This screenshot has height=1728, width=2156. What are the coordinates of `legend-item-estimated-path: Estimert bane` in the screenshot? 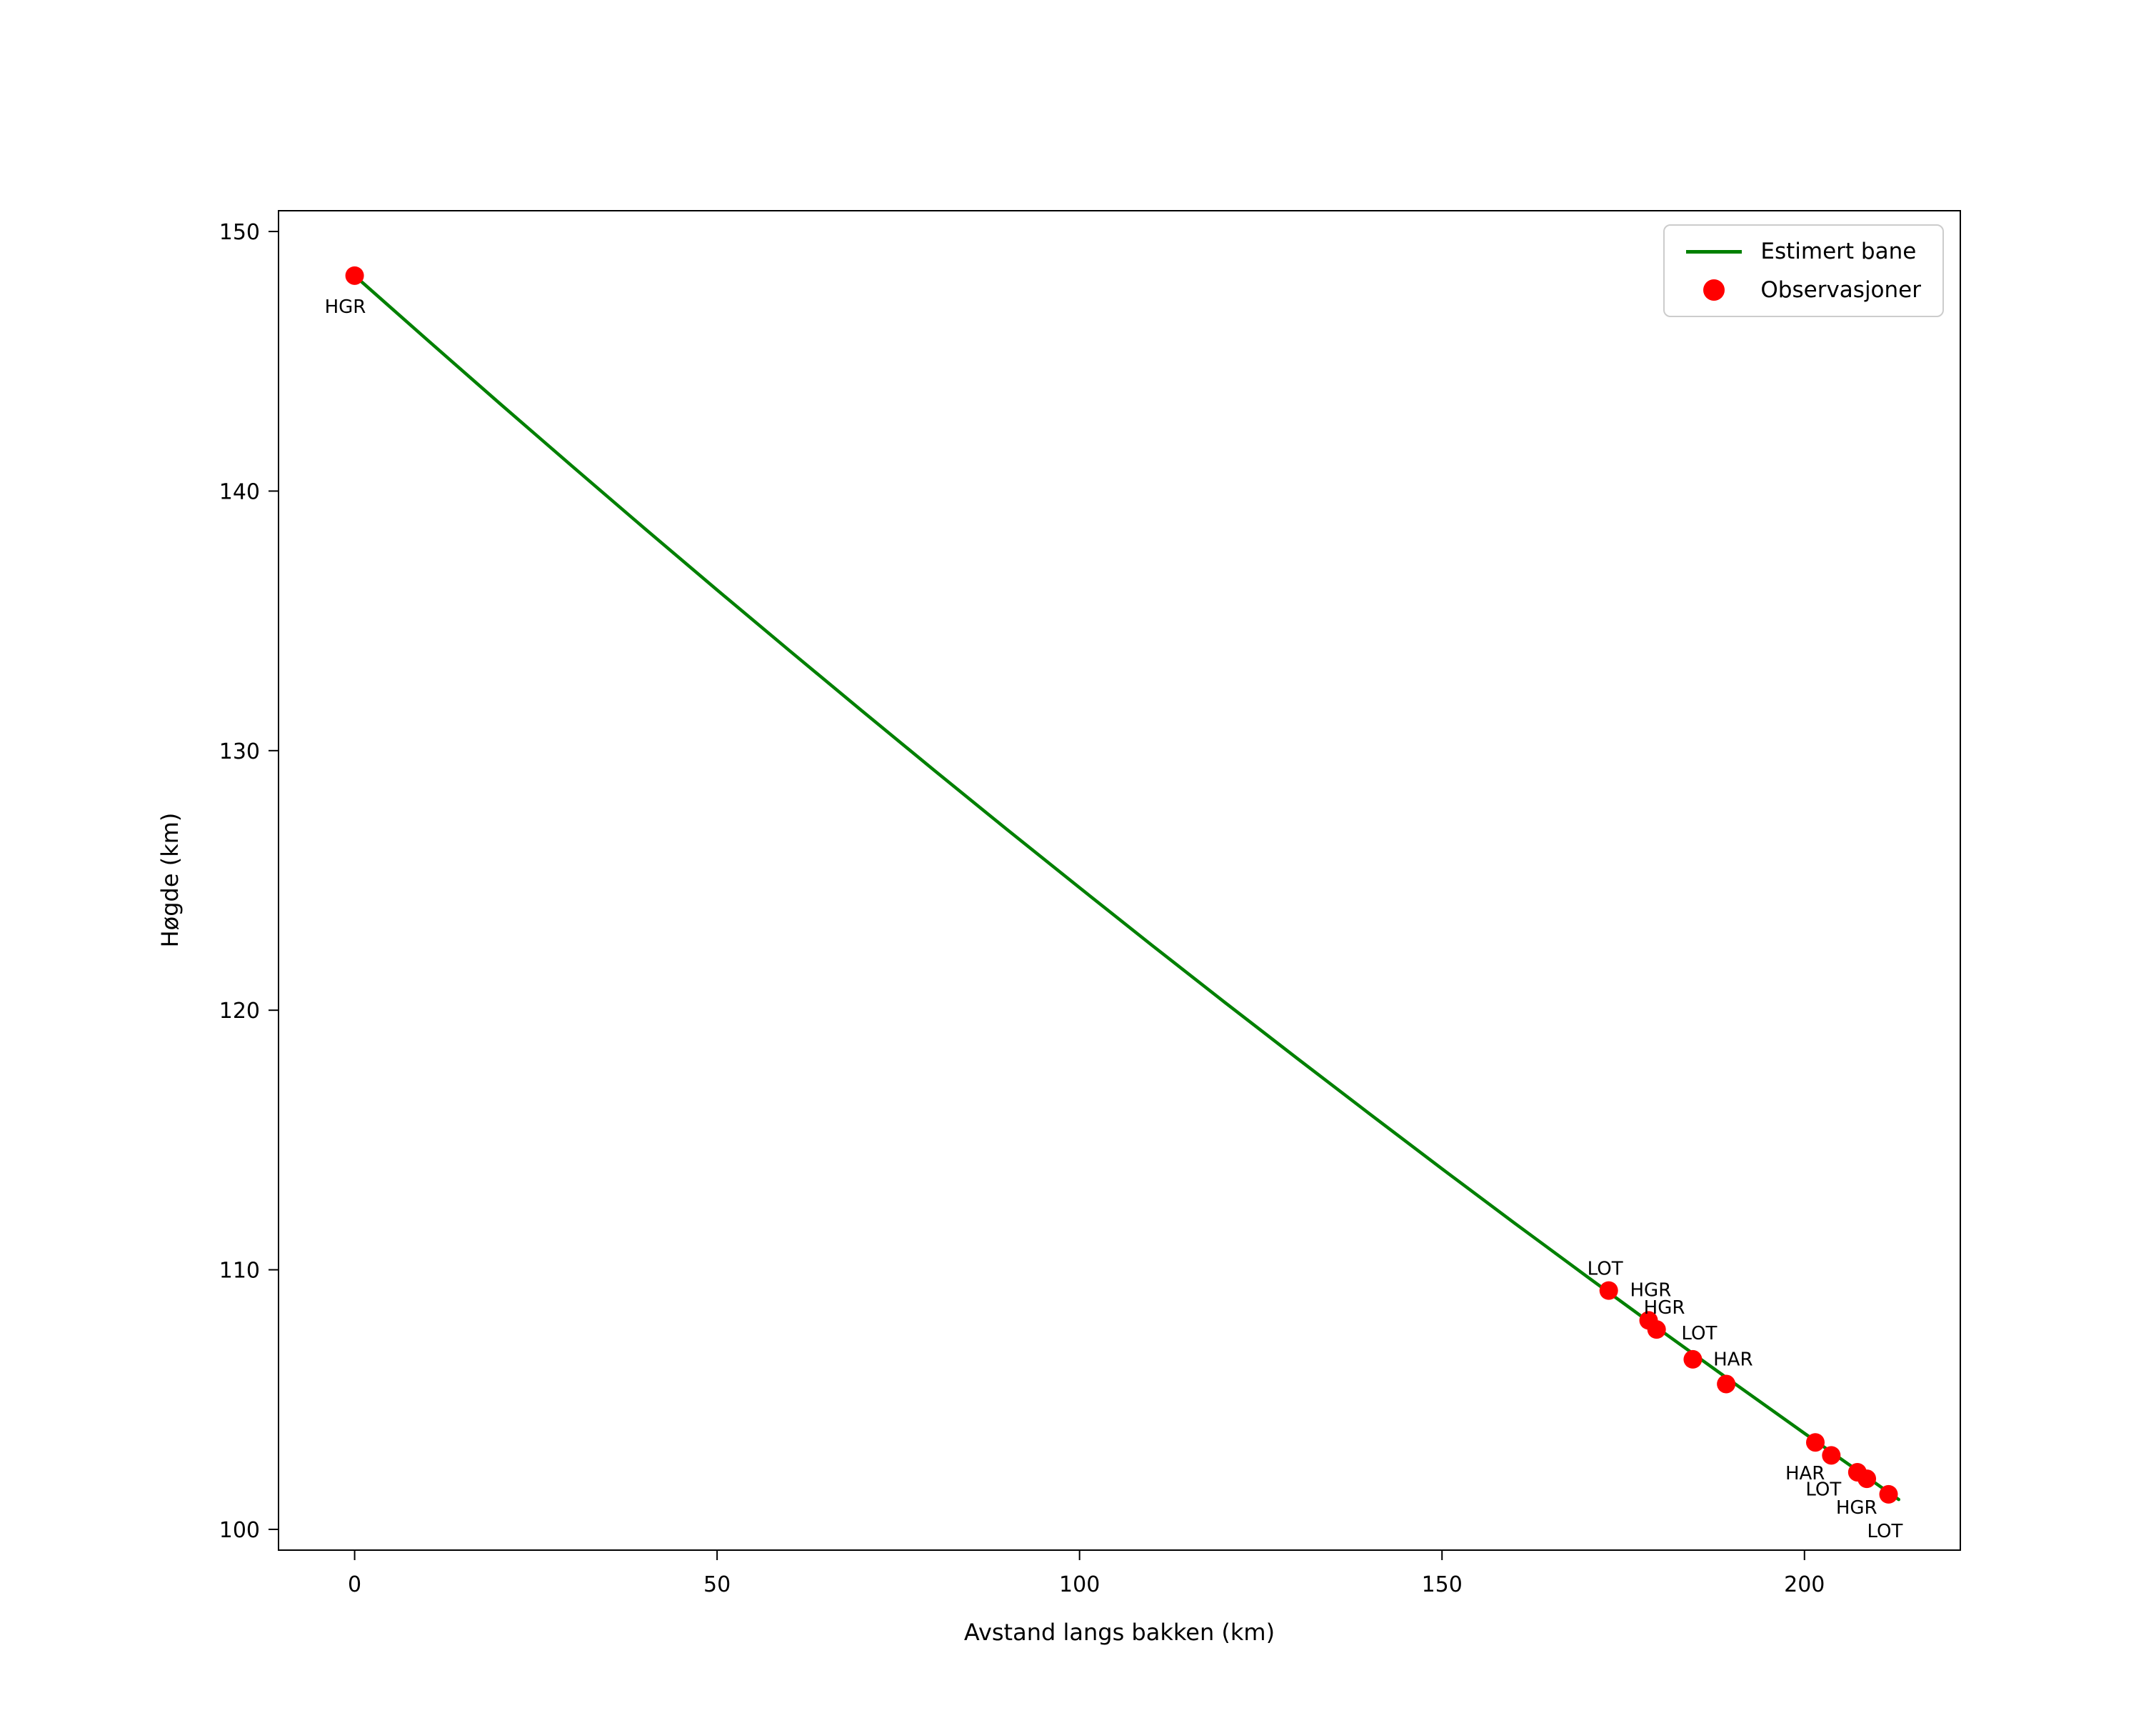 It's located at (1804, 251).